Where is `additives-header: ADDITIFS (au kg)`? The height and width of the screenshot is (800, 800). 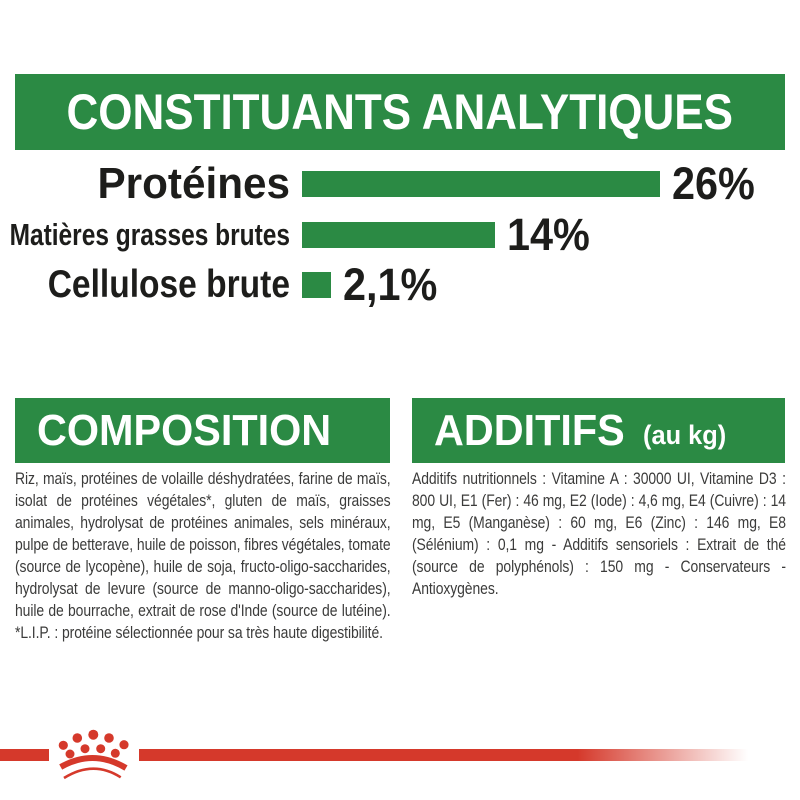
additives-header: ADDITIFS (au kg) is located at coordinates (598, 430).